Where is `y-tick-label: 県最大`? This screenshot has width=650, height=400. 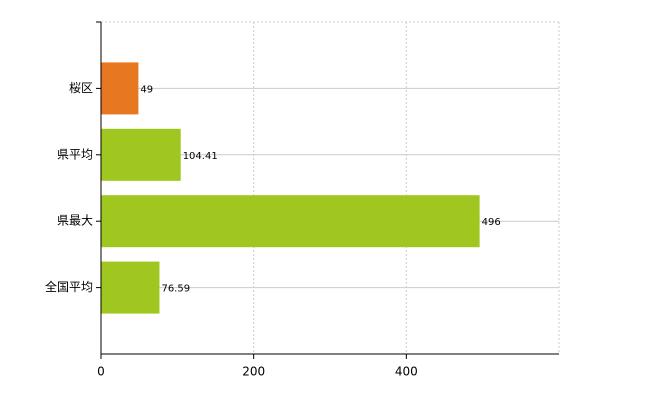
y-tick-label: 県最大 is located at coordinates (75, 221).